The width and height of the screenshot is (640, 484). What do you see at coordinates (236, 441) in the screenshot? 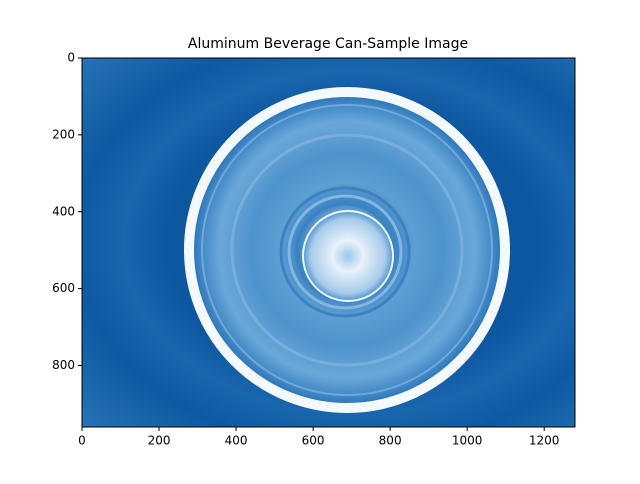
I see `x-tick-label: 400` at bounding box center [236, 441].